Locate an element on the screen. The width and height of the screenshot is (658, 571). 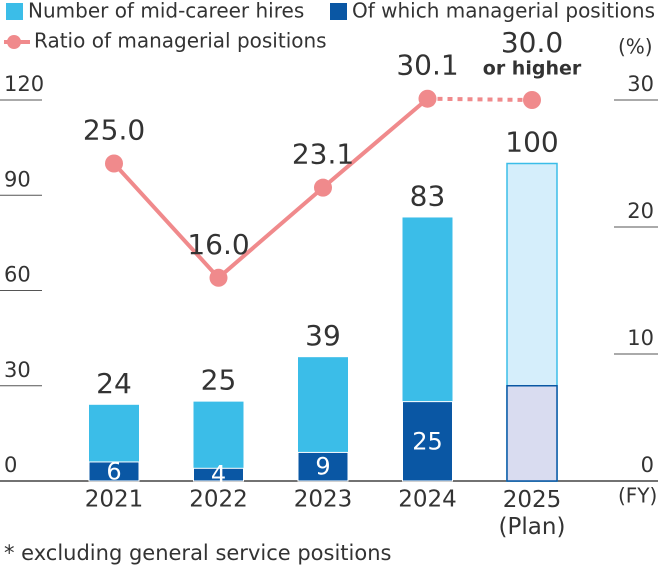
legend-label: Of which managerial positions is located at coordinates (503, 11).